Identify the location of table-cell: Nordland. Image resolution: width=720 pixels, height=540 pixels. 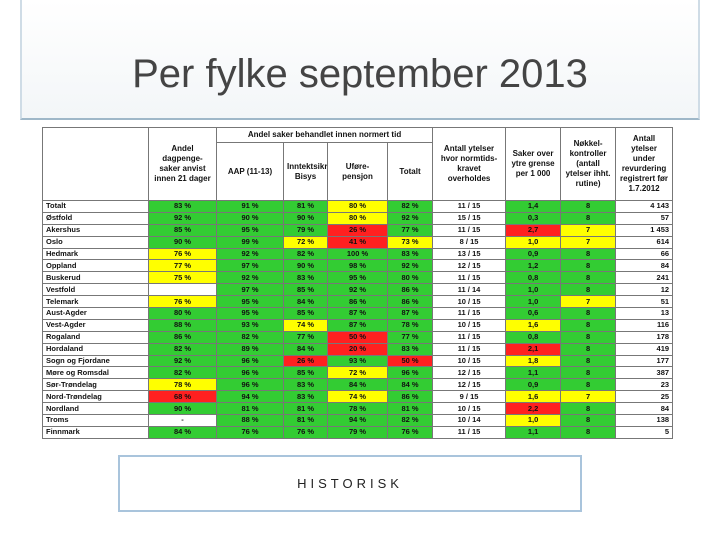
(95, 409).